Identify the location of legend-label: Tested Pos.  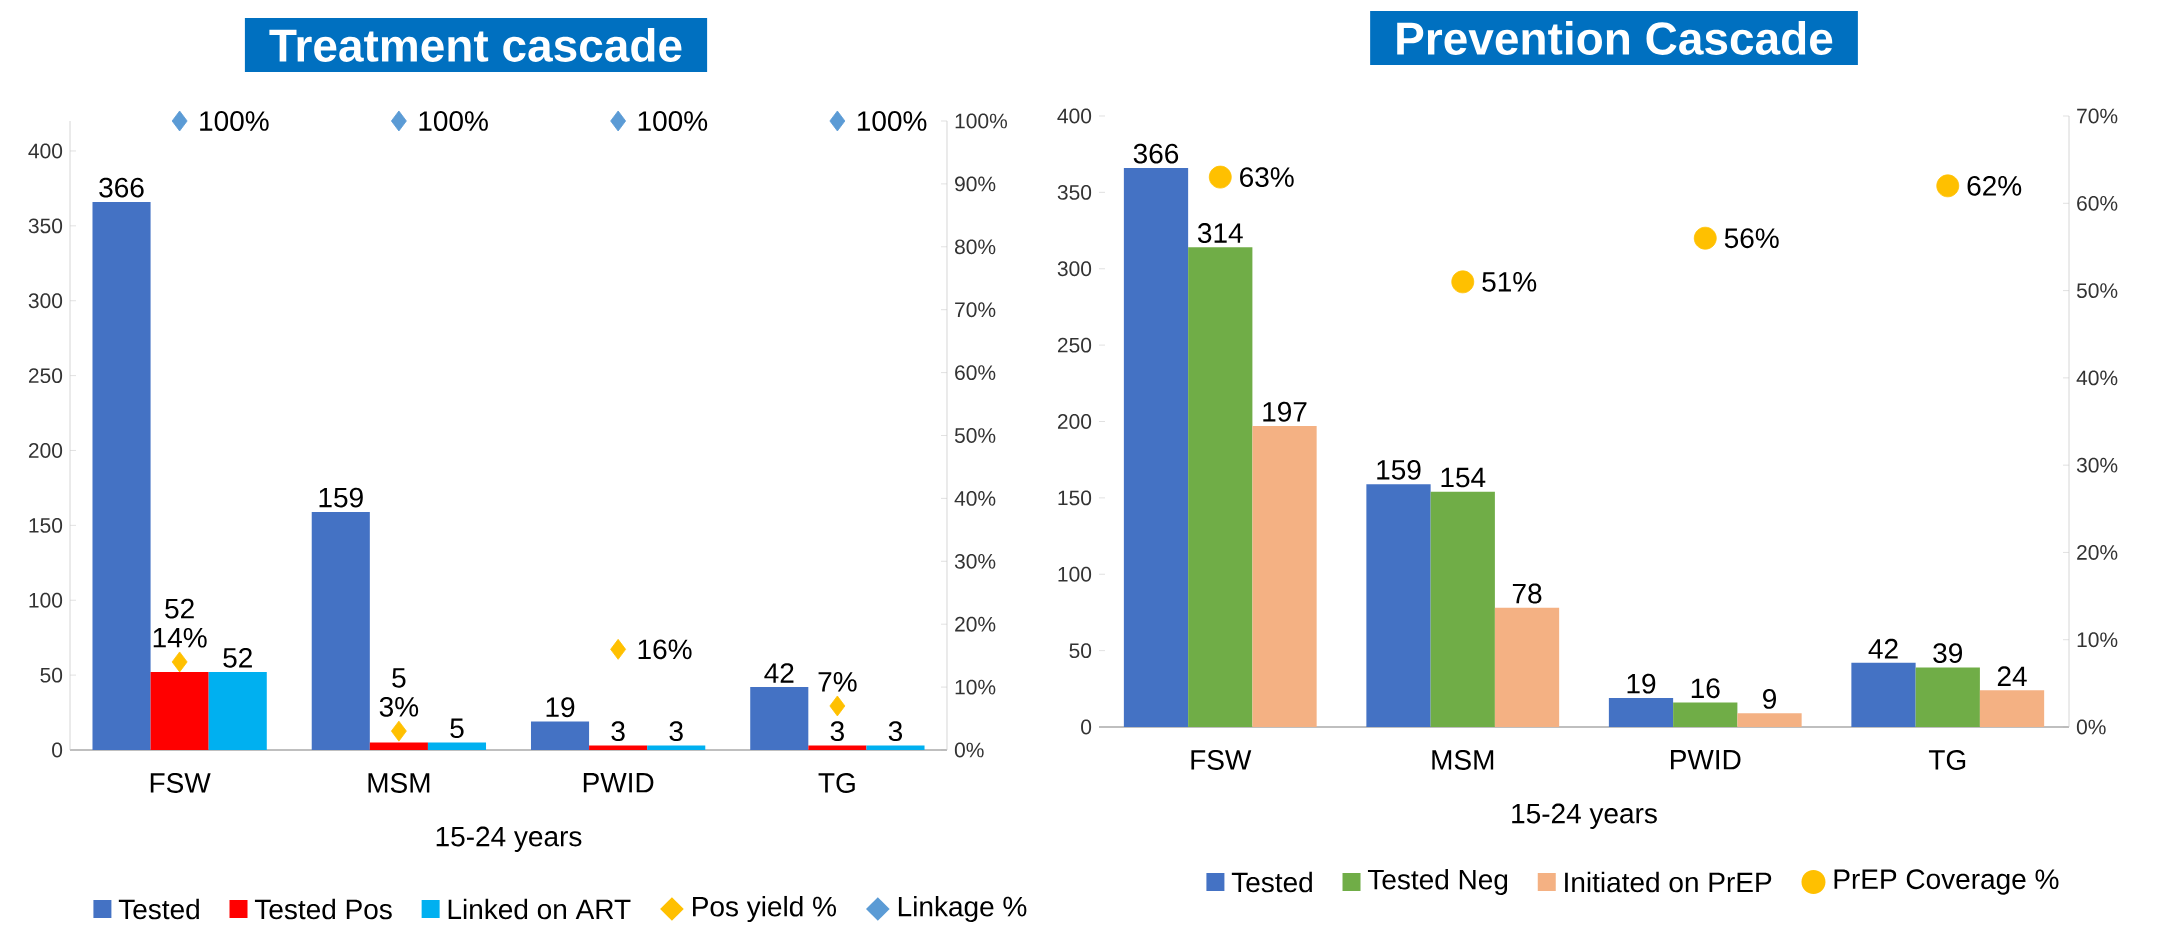
(323, 909).